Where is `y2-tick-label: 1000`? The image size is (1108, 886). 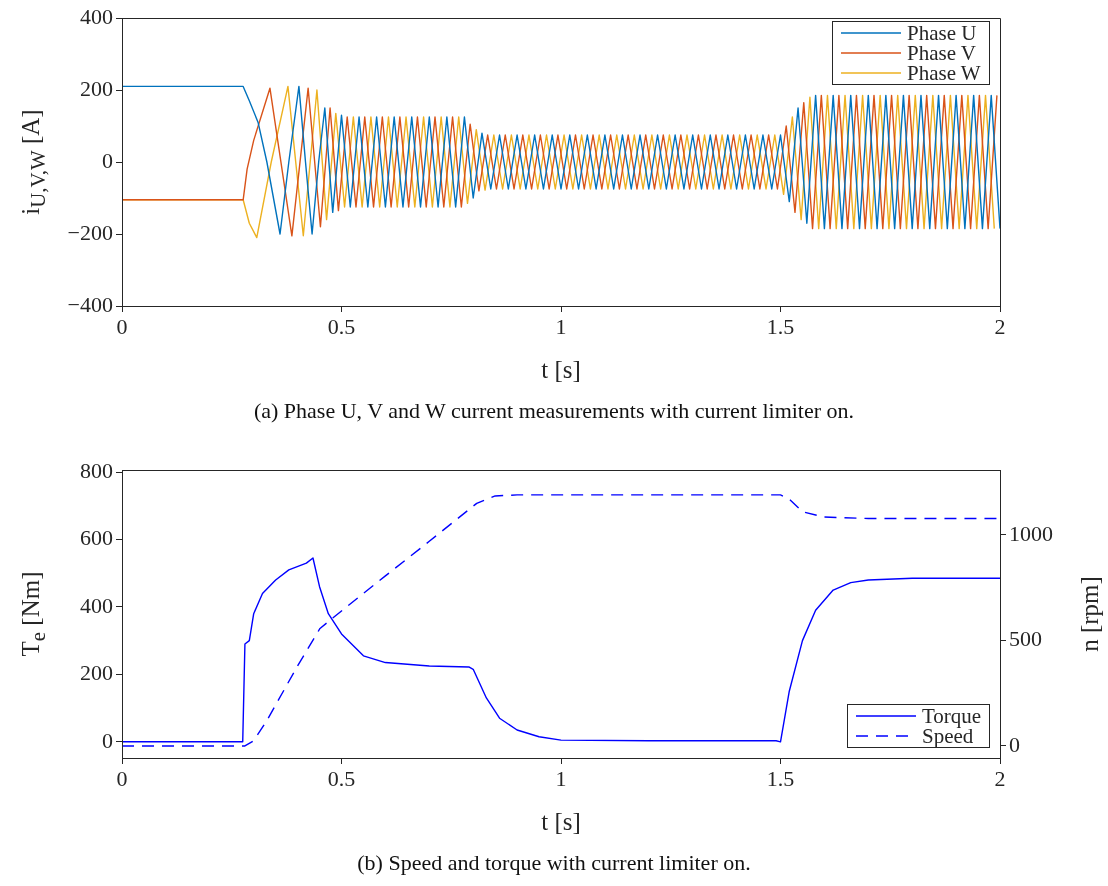 y2-tick-label: 1000 is located at coordinates (1031, 533).